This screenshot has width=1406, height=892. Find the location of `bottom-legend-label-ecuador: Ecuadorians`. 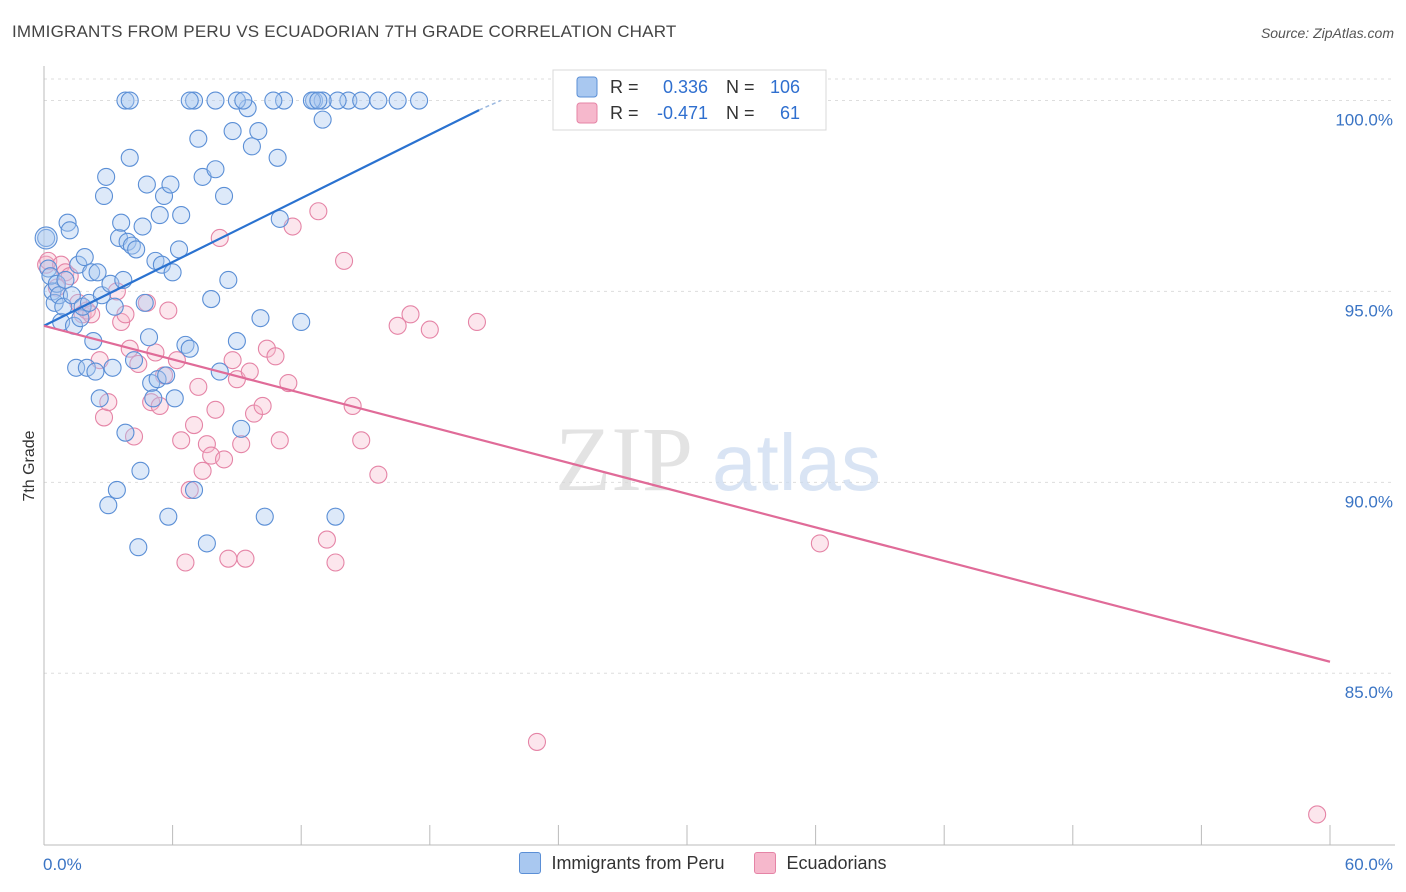

bottom-legend-label-ecuador: Ecuadorians is located at coordinates (836, 862).